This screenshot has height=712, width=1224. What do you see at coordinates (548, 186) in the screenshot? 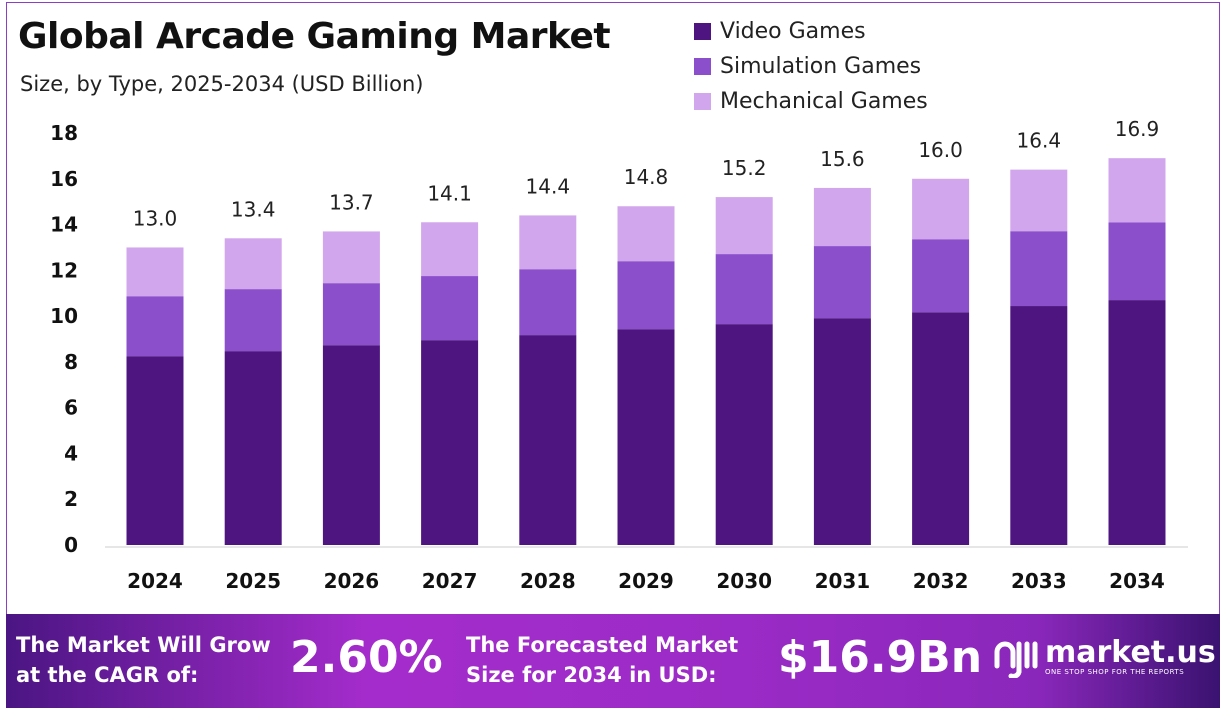
I see `bar-total-label: 14.4` at bounding box center [548, 186].